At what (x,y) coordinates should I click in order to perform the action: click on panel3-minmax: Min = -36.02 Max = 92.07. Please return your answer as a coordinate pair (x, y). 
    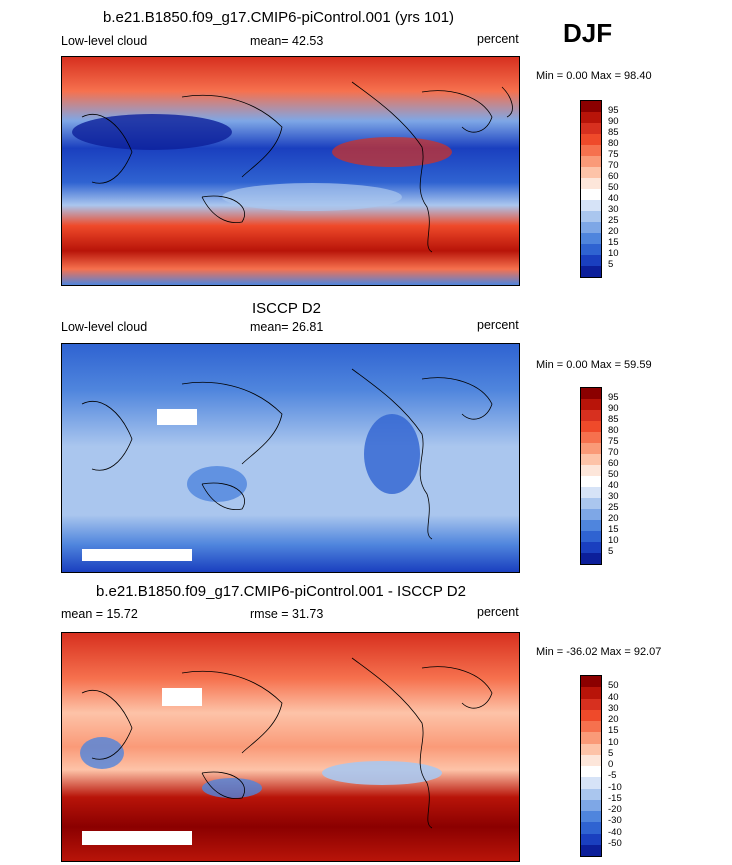
    Looking at the image, I should click on (599, 652).